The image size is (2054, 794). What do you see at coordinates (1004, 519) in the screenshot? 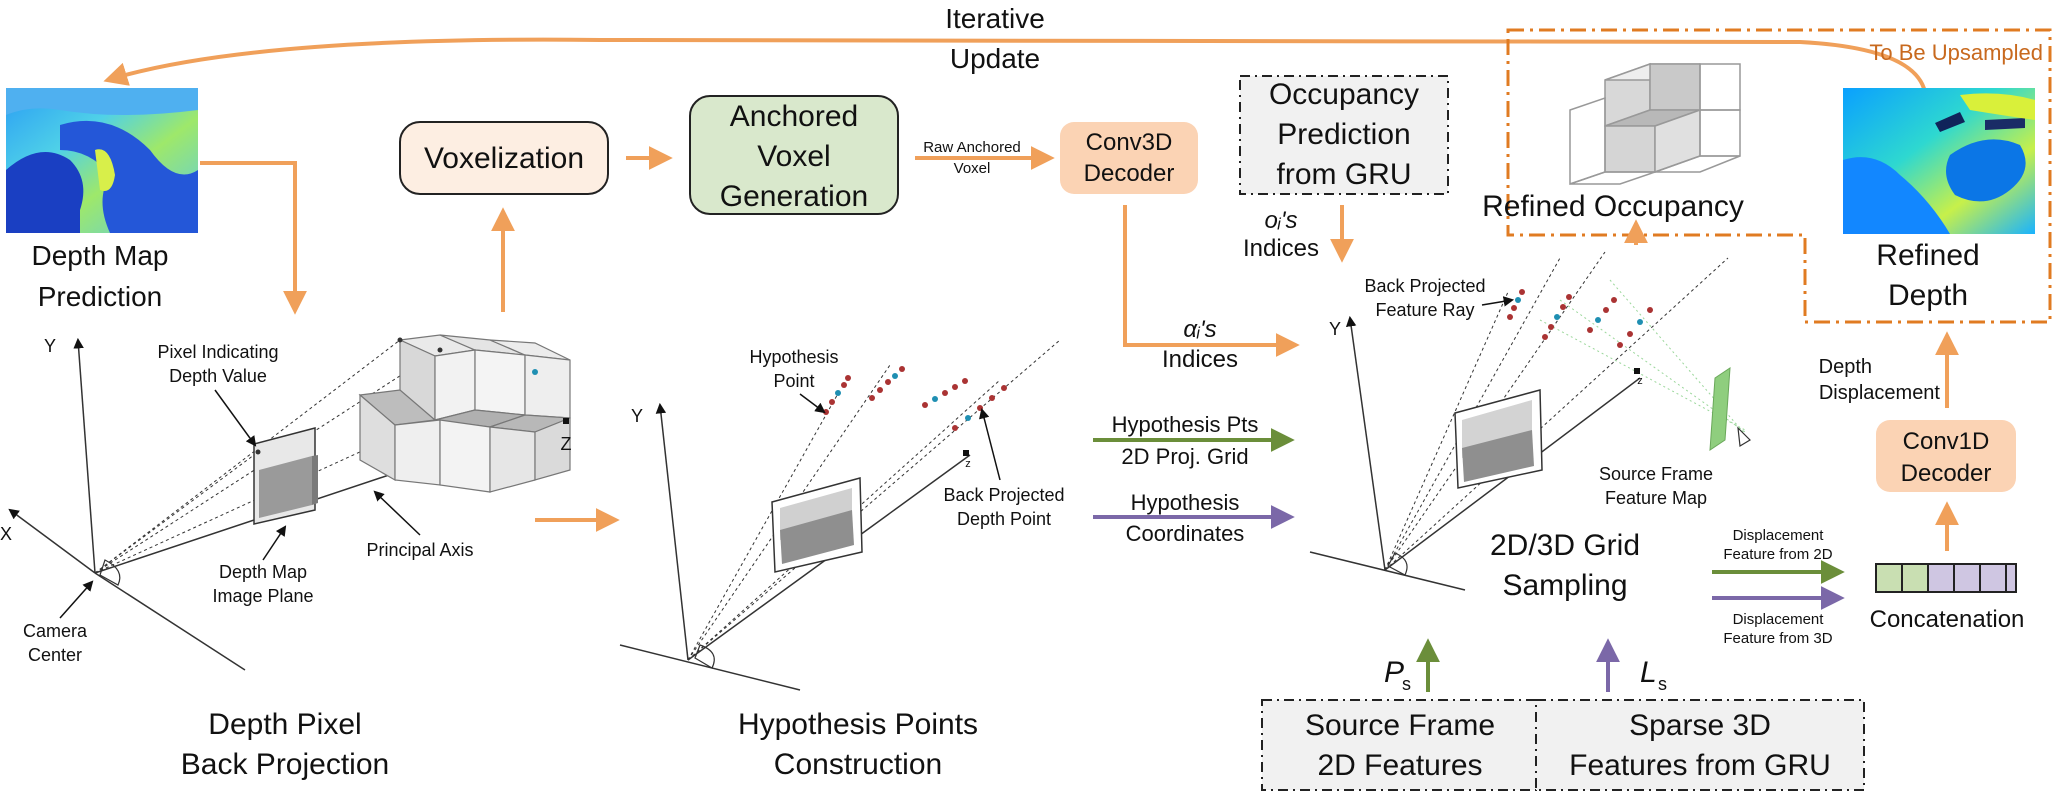
I see `bp-depth-point-label-2: Depth Point` at bounding box center [1004, 519].